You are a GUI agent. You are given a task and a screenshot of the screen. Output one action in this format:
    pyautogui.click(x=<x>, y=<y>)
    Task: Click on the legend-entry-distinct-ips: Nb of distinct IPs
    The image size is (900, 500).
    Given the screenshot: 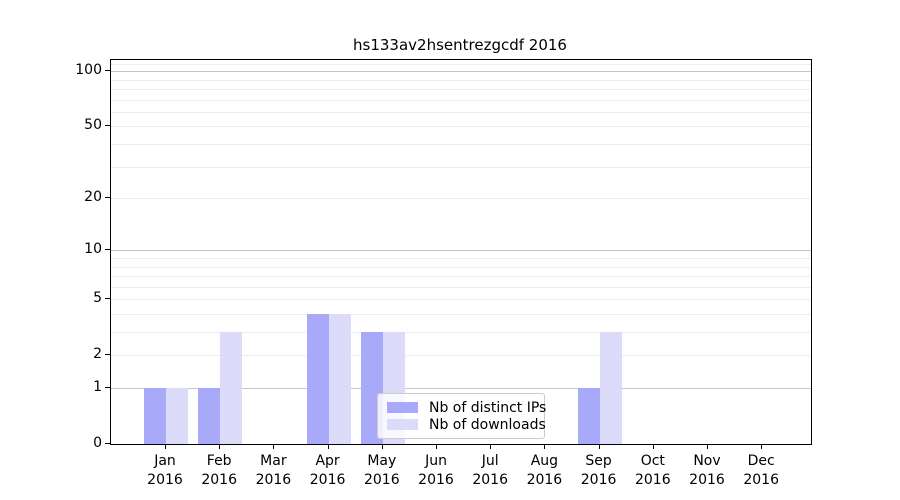 What is the action you would take?
    pyautogui.click(x=466, y=407)
    